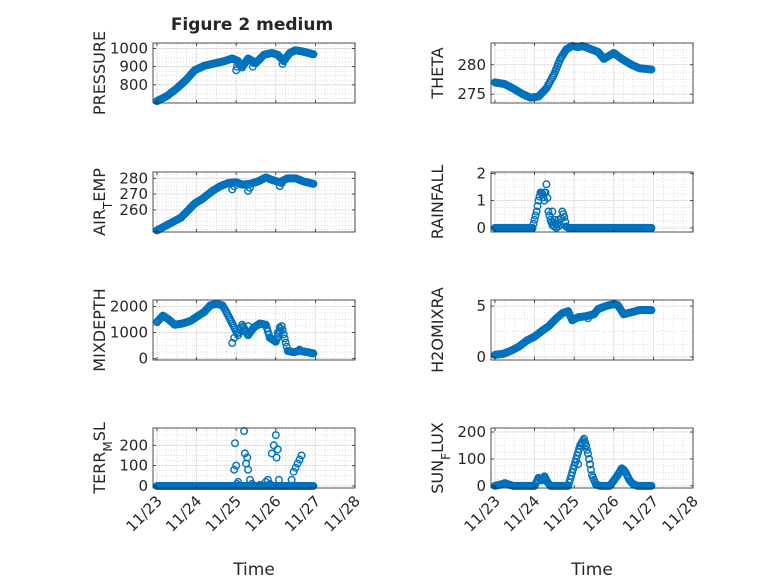 The image size is (778, 583). Describe the element at coordinates (437, 477) in the screenshot. I see `y-axis-label-part: SUN` at that location.